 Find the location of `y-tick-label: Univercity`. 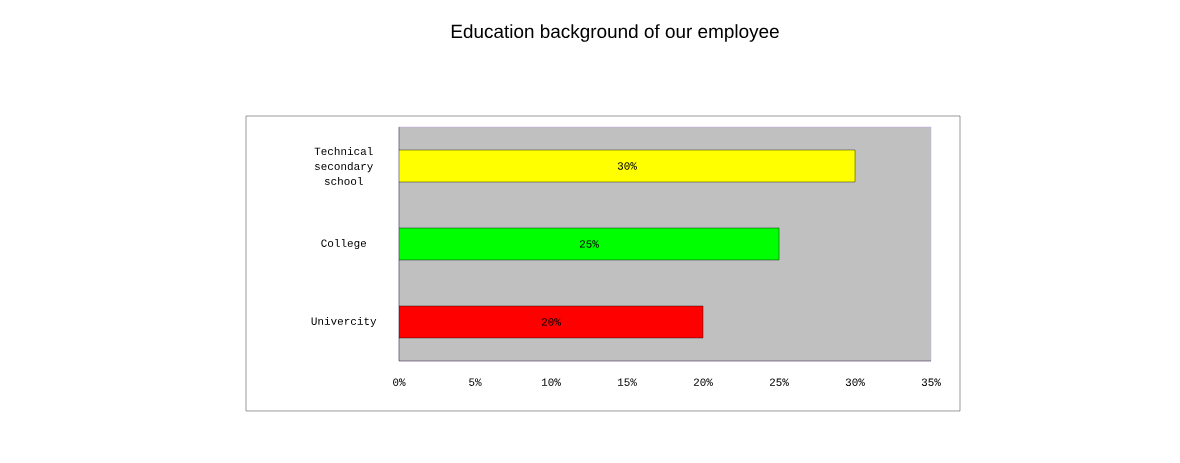

y-tick-label: Univercity is located at coordinates (344, 322).